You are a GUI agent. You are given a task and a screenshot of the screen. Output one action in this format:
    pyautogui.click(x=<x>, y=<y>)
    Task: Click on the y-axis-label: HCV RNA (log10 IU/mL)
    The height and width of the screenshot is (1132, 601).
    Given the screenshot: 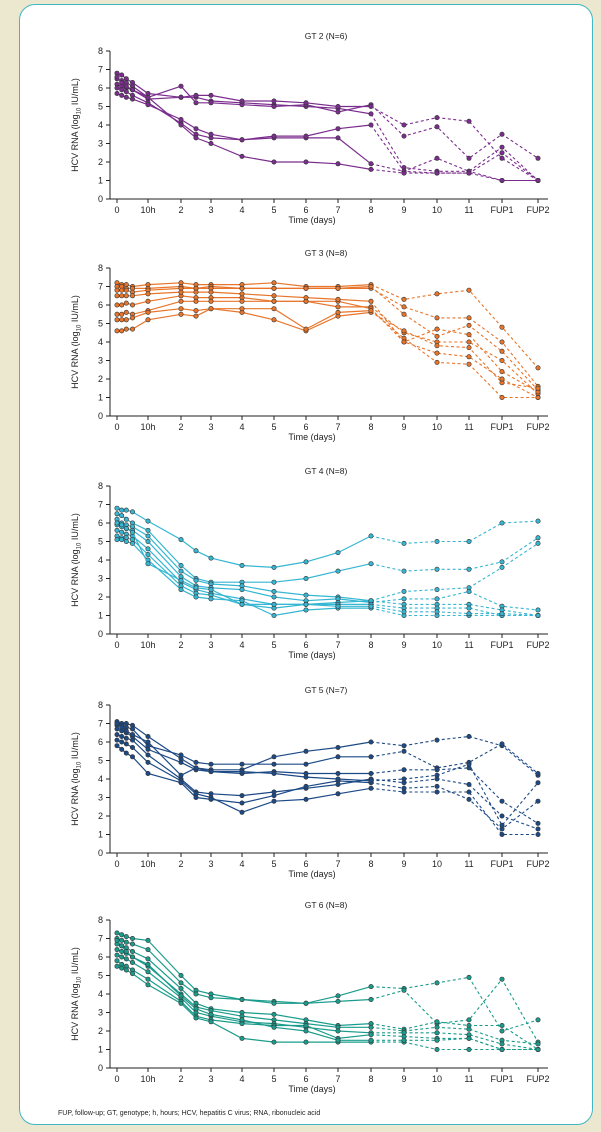 What is the action you would take?
    pyautogui.click(x=76, y=560)
    